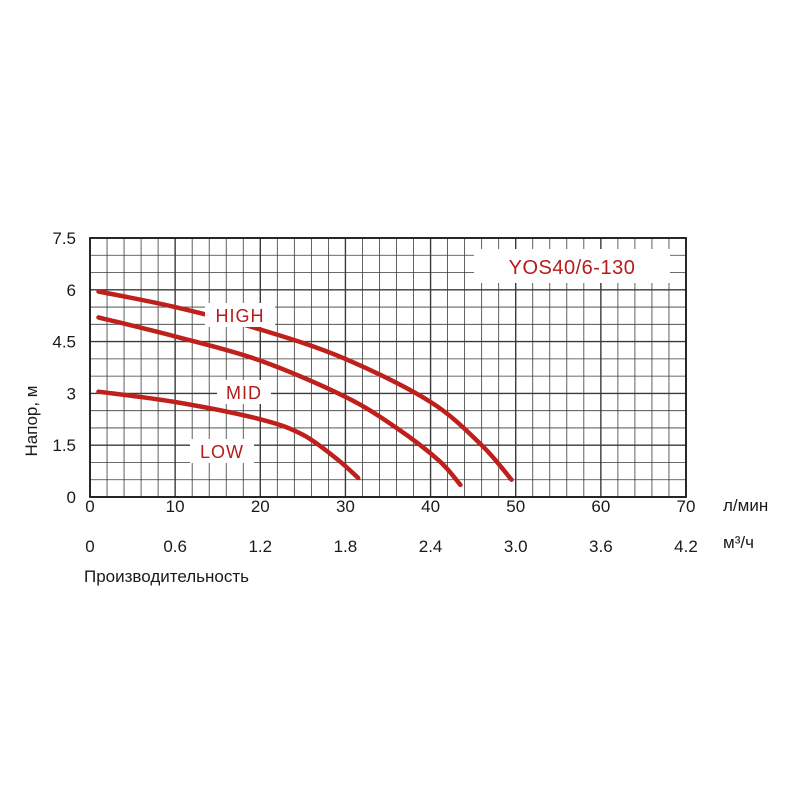  I want to click on x-tick-label-secondary: 3.0, so click(516, 546).